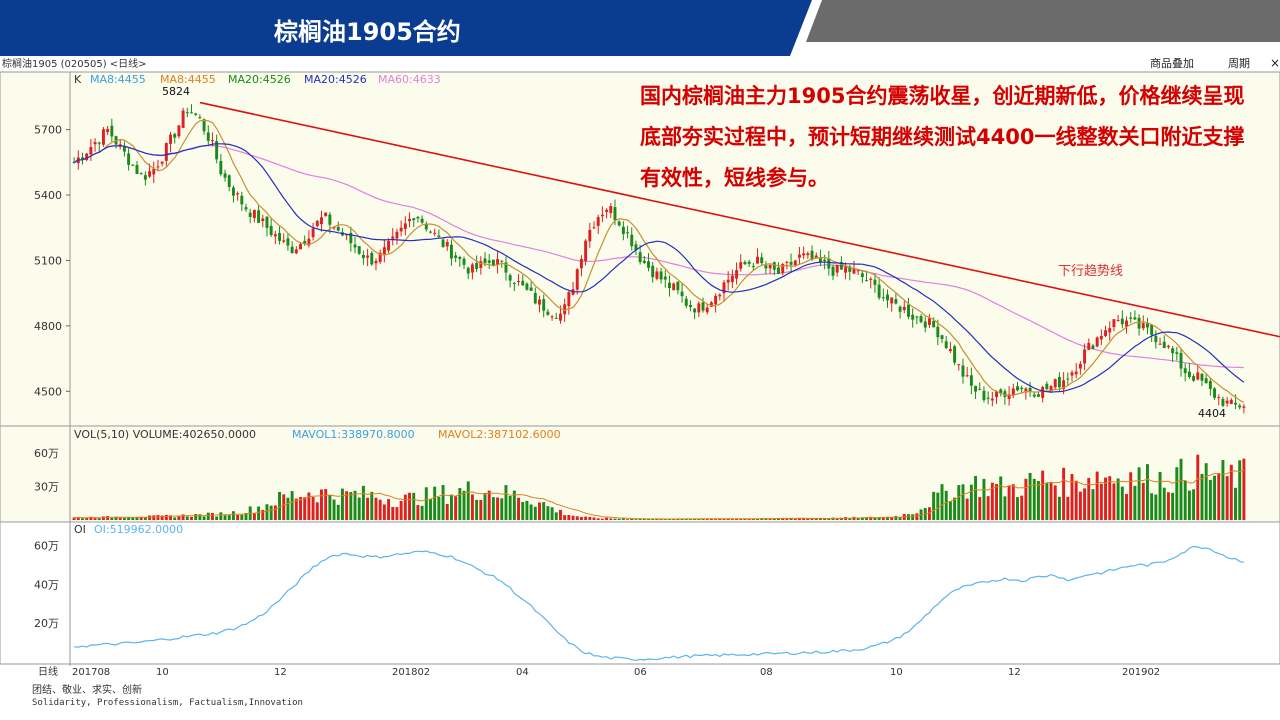 The height and width of the screenshot is (720, 1280). What do you see at coordinates (659, 603) in the screenshot?
I see `oi-line` at bounding box center [659, 603].